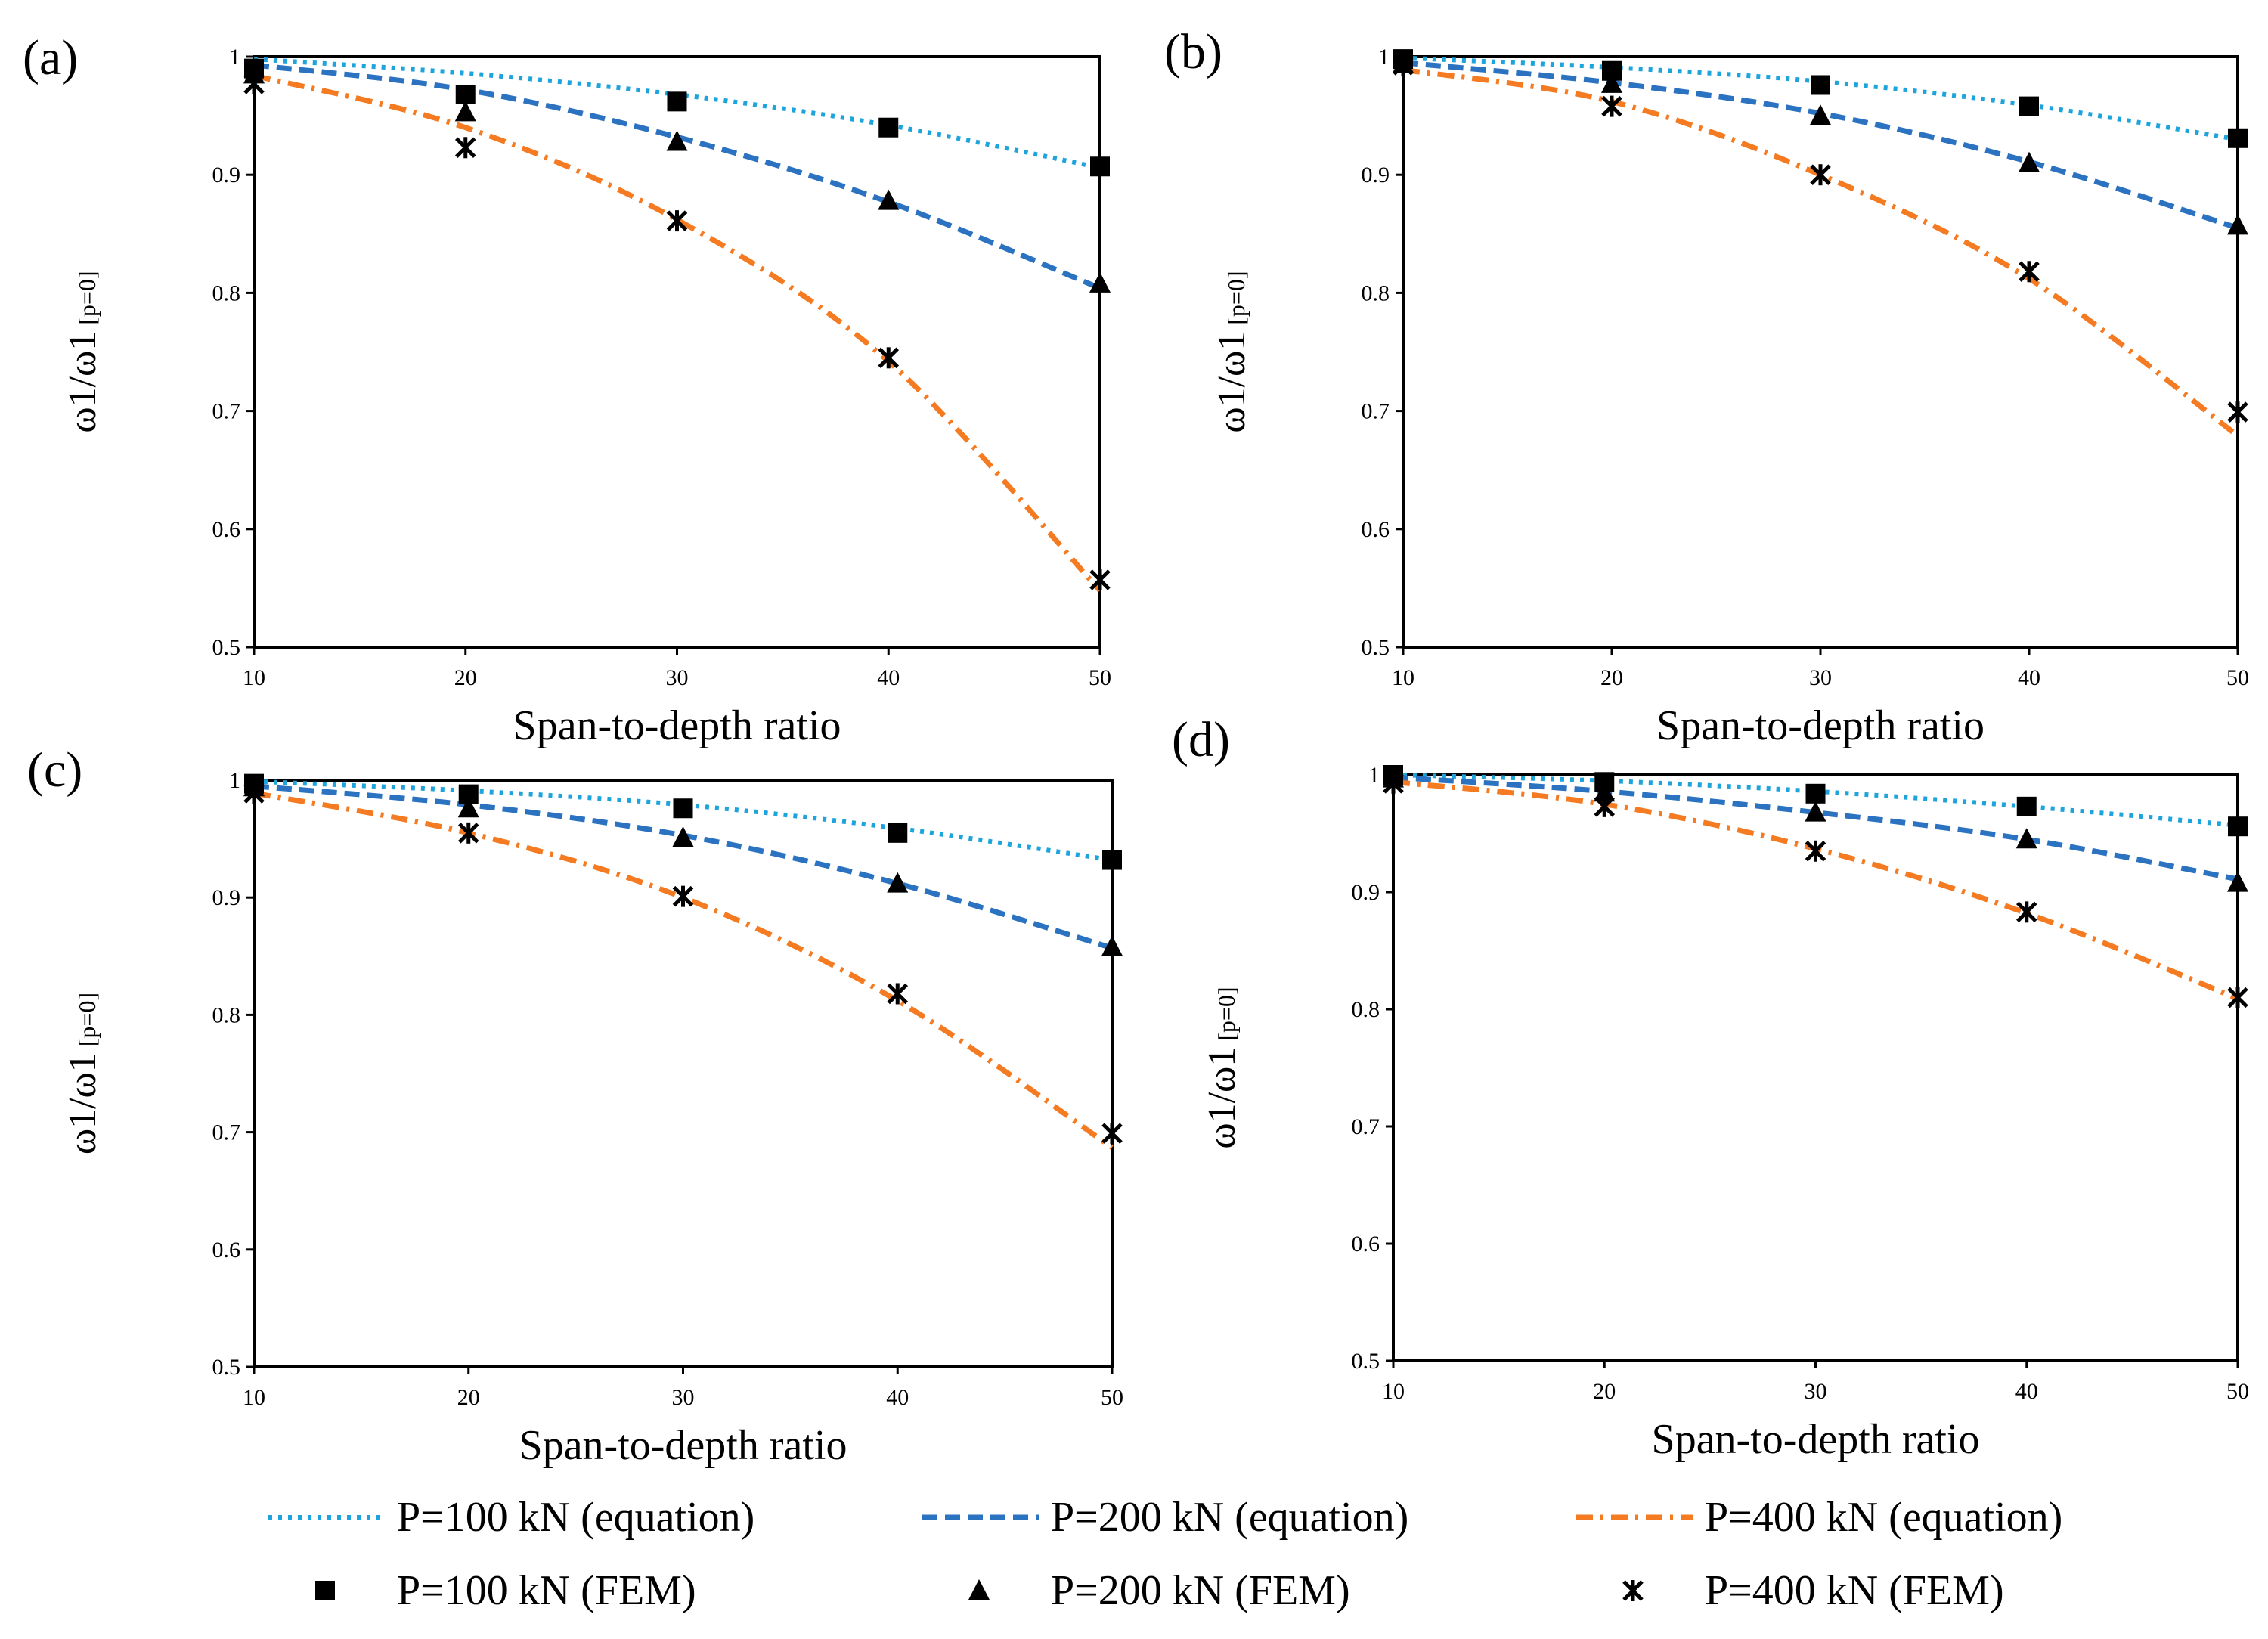  What do you see at coordinates (1200, 1590) in the screenshot?
I see `legend-label: P=200 kN (FEM)` at bounding box center [1200, 1590].